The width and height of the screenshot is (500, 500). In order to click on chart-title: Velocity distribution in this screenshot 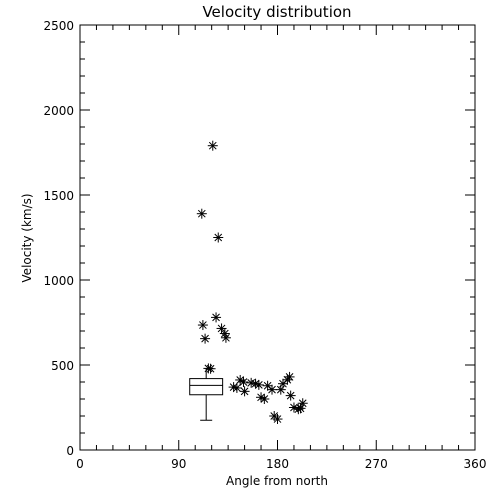, I will do `click(276, 12)`.